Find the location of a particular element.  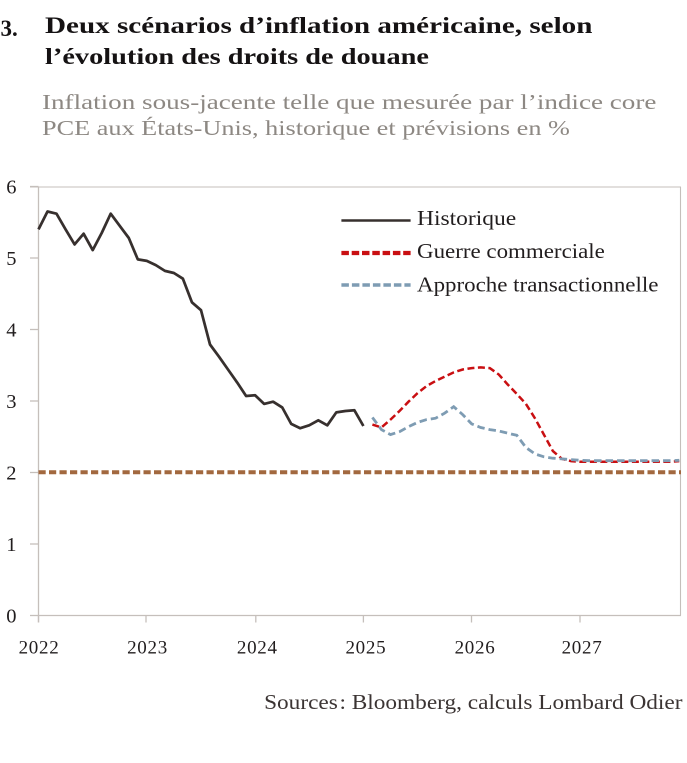

svg-text: 0 is located at coordinates (11, 617).